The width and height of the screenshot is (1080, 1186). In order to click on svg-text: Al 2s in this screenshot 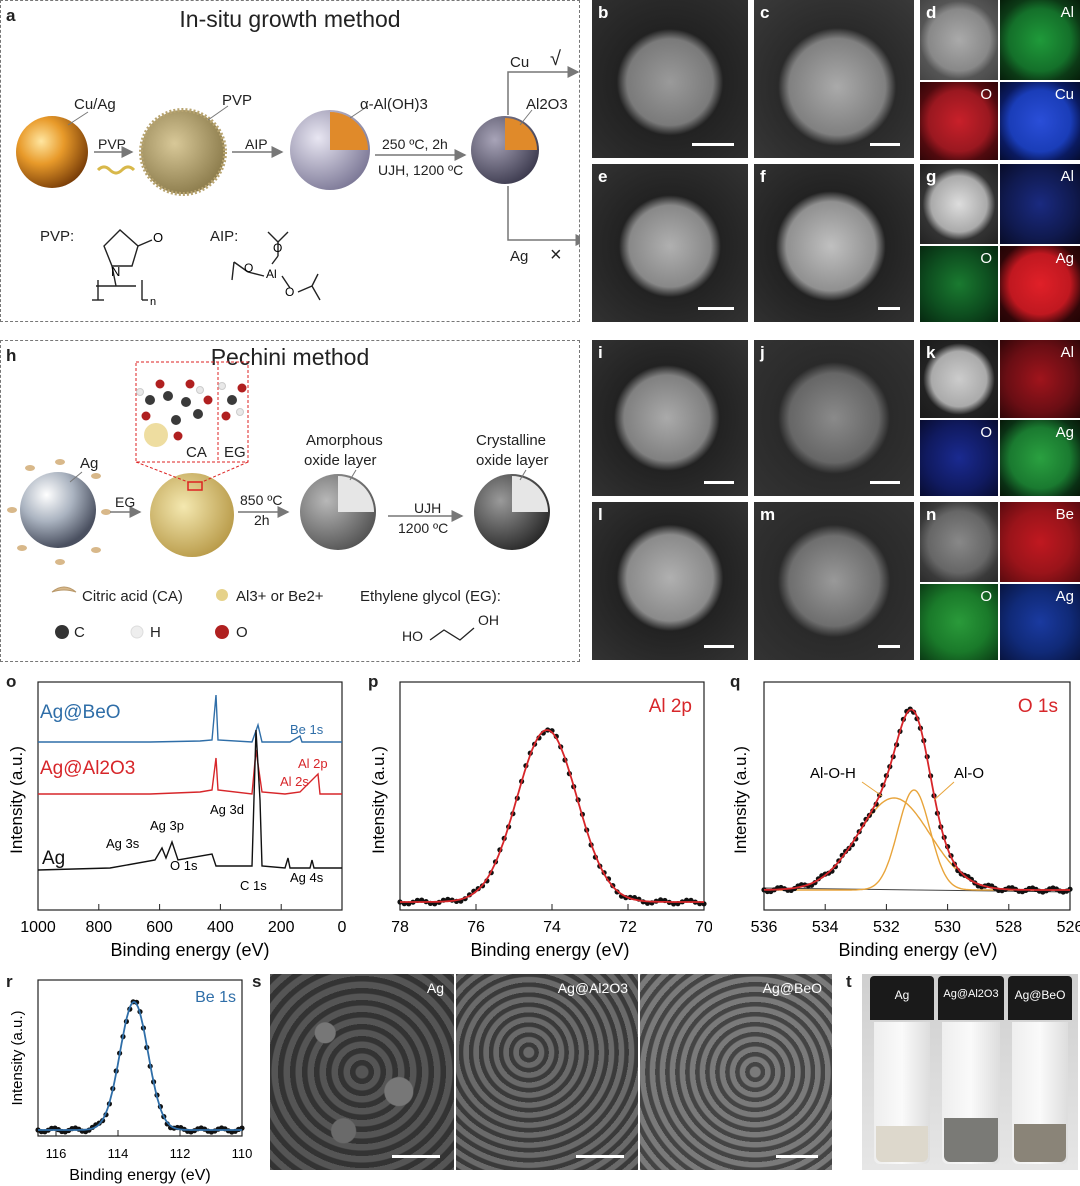, I will do `click(294, 781)`.